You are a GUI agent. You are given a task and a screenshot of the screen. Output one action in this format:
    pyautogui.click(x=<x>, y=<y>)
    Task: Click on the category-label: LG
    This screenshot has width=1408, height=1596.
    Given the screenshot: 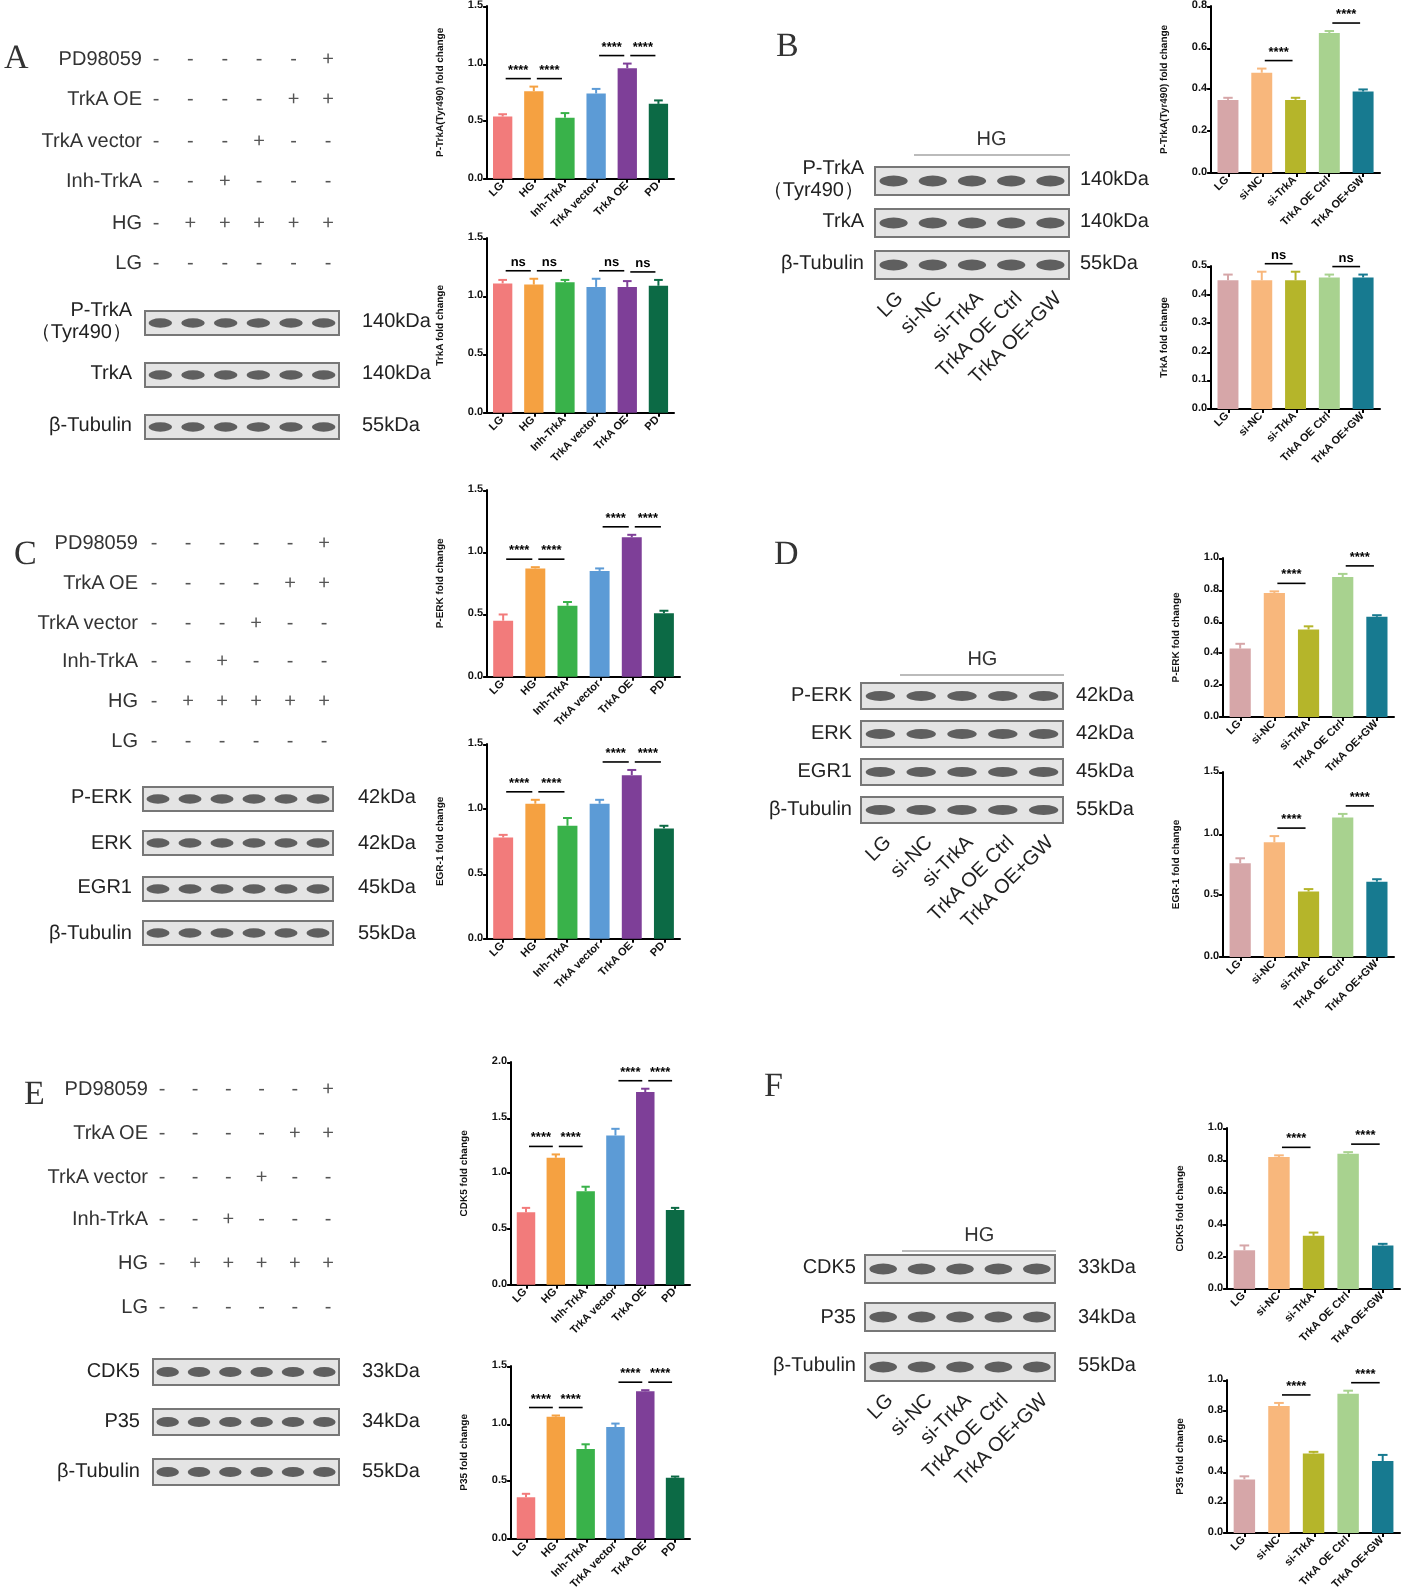 What is the action you would take?
    pyautogui.click(x=881, y=1406)
    